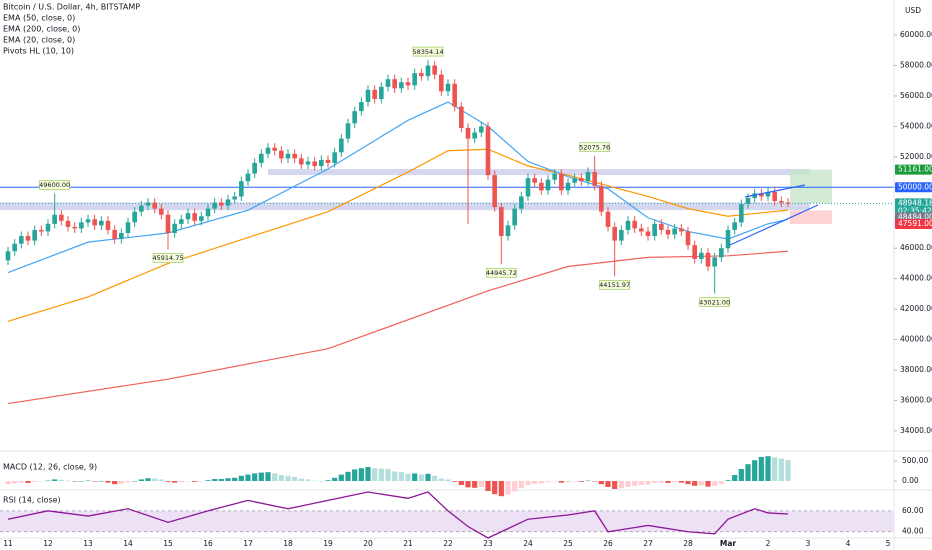  Describe the element at coordinates (328, 543) in the screenshot. I see `x-tick-label: 19` at that location.